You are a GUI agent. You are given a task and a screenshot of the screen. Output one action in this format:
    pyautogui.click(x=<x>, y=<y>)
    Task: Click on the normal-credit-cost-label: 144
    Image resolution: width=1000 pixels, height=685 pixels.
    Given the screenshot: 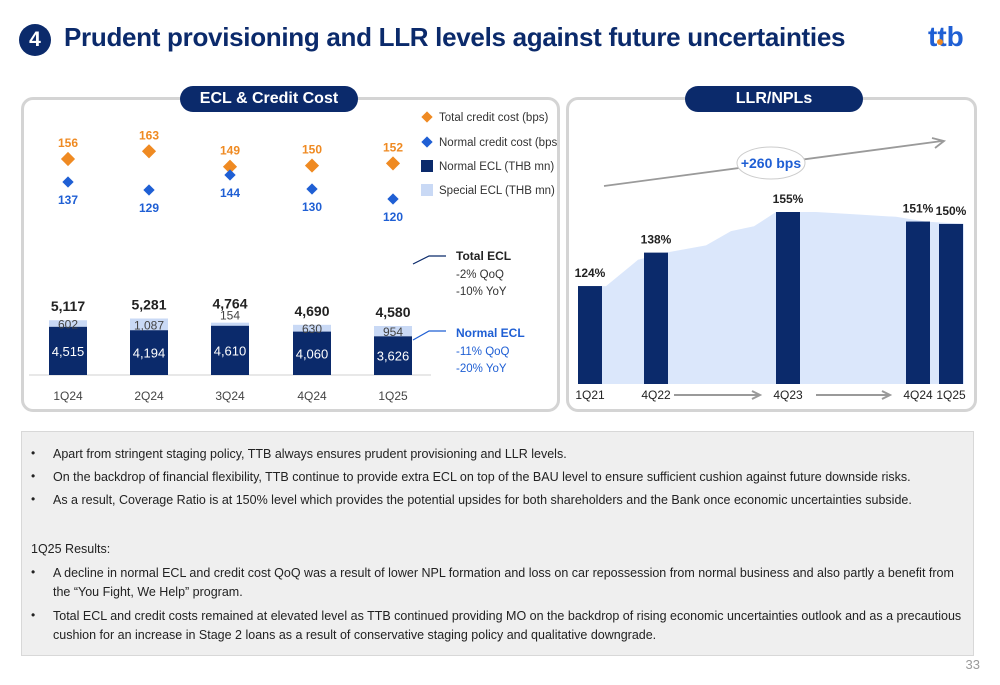 What is the action you would take?
    pyautogui.click(x=230, y=193)
    